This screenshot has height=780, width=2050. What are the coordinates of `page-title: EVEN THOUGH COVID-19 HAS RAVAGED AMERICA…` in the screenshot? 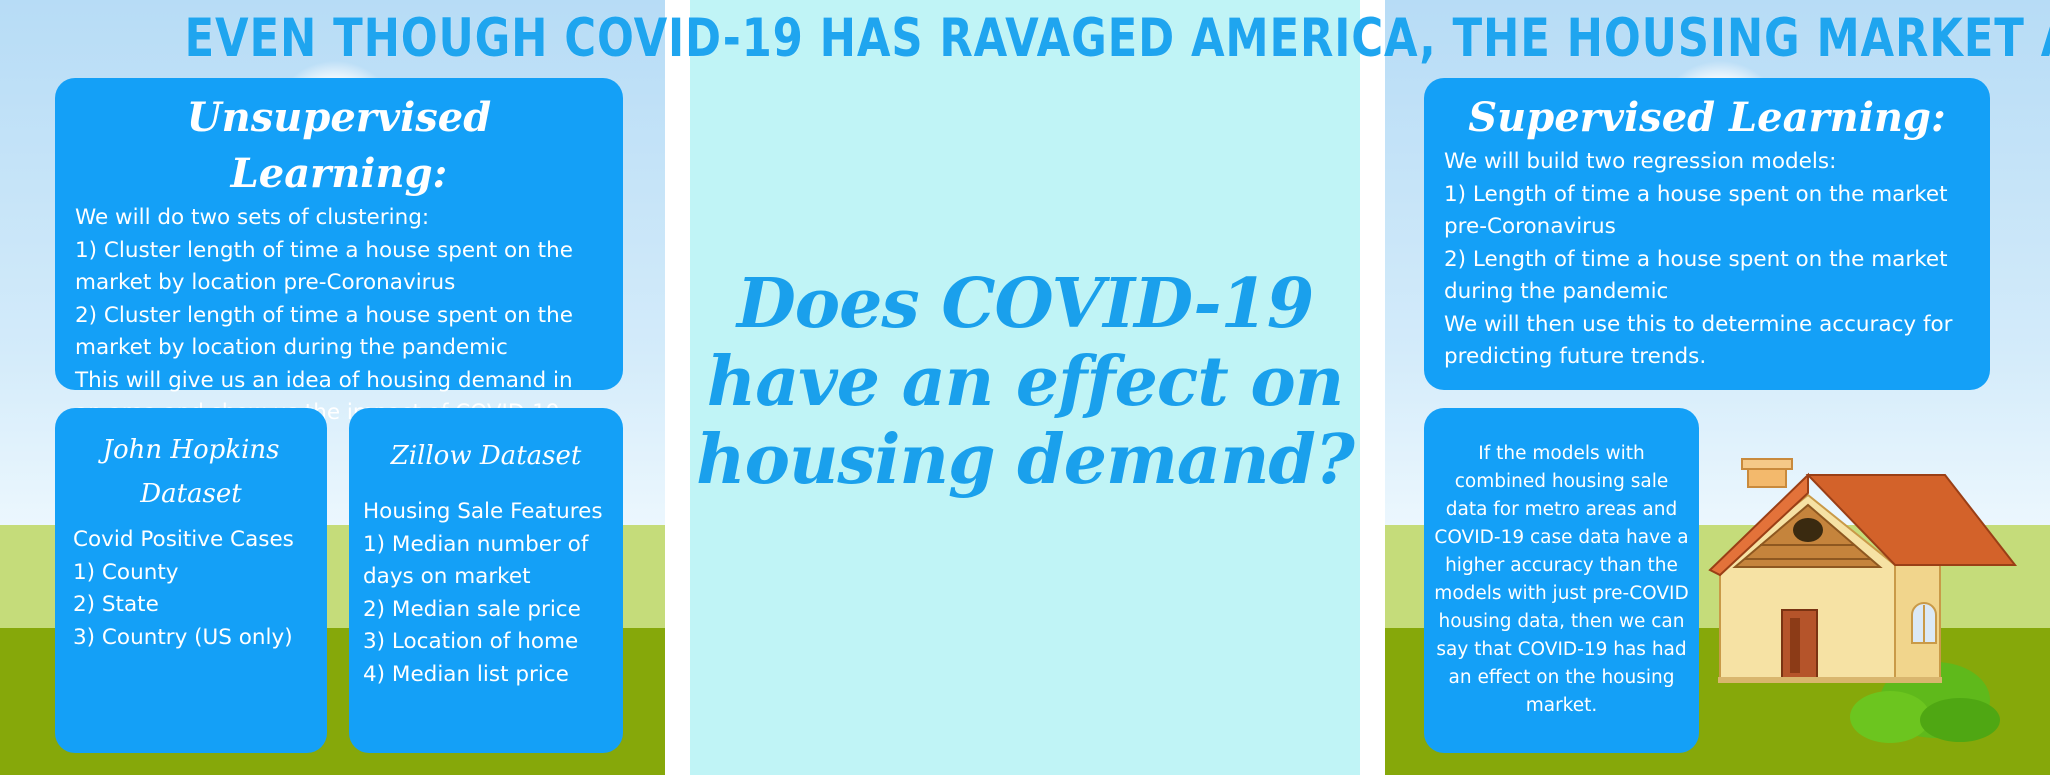 It's located at (1117, 38).